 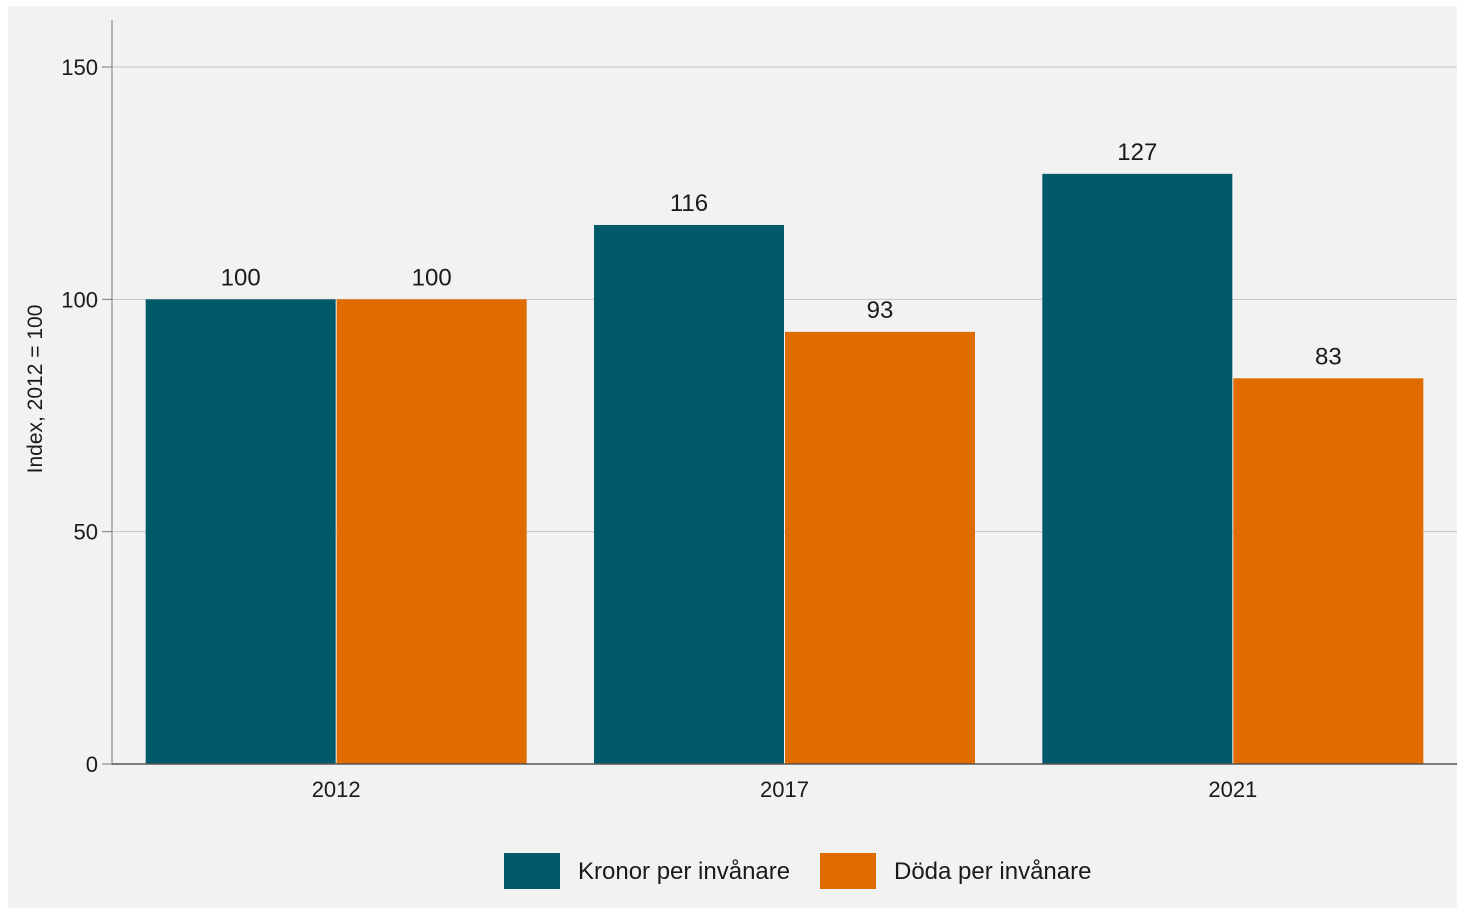 What do you see at coordinates (880, 310) in the screenshot?
I see `data-label: 93` at bounding box center [880, 310].